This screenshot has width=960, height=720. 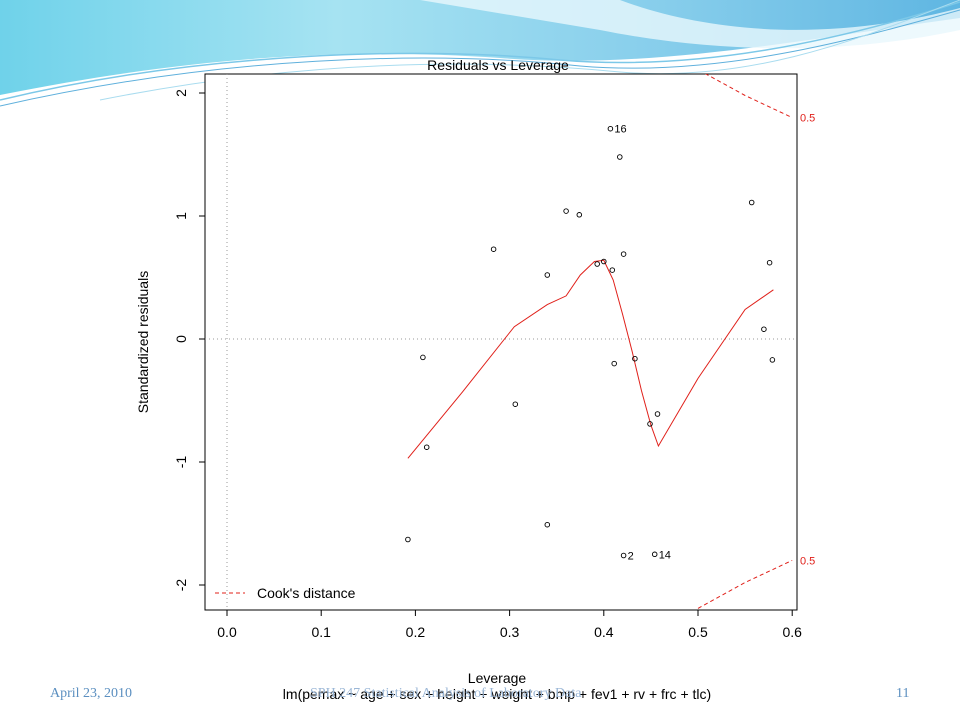 I want to click on point-label: 16, so click(x=620, y=130).